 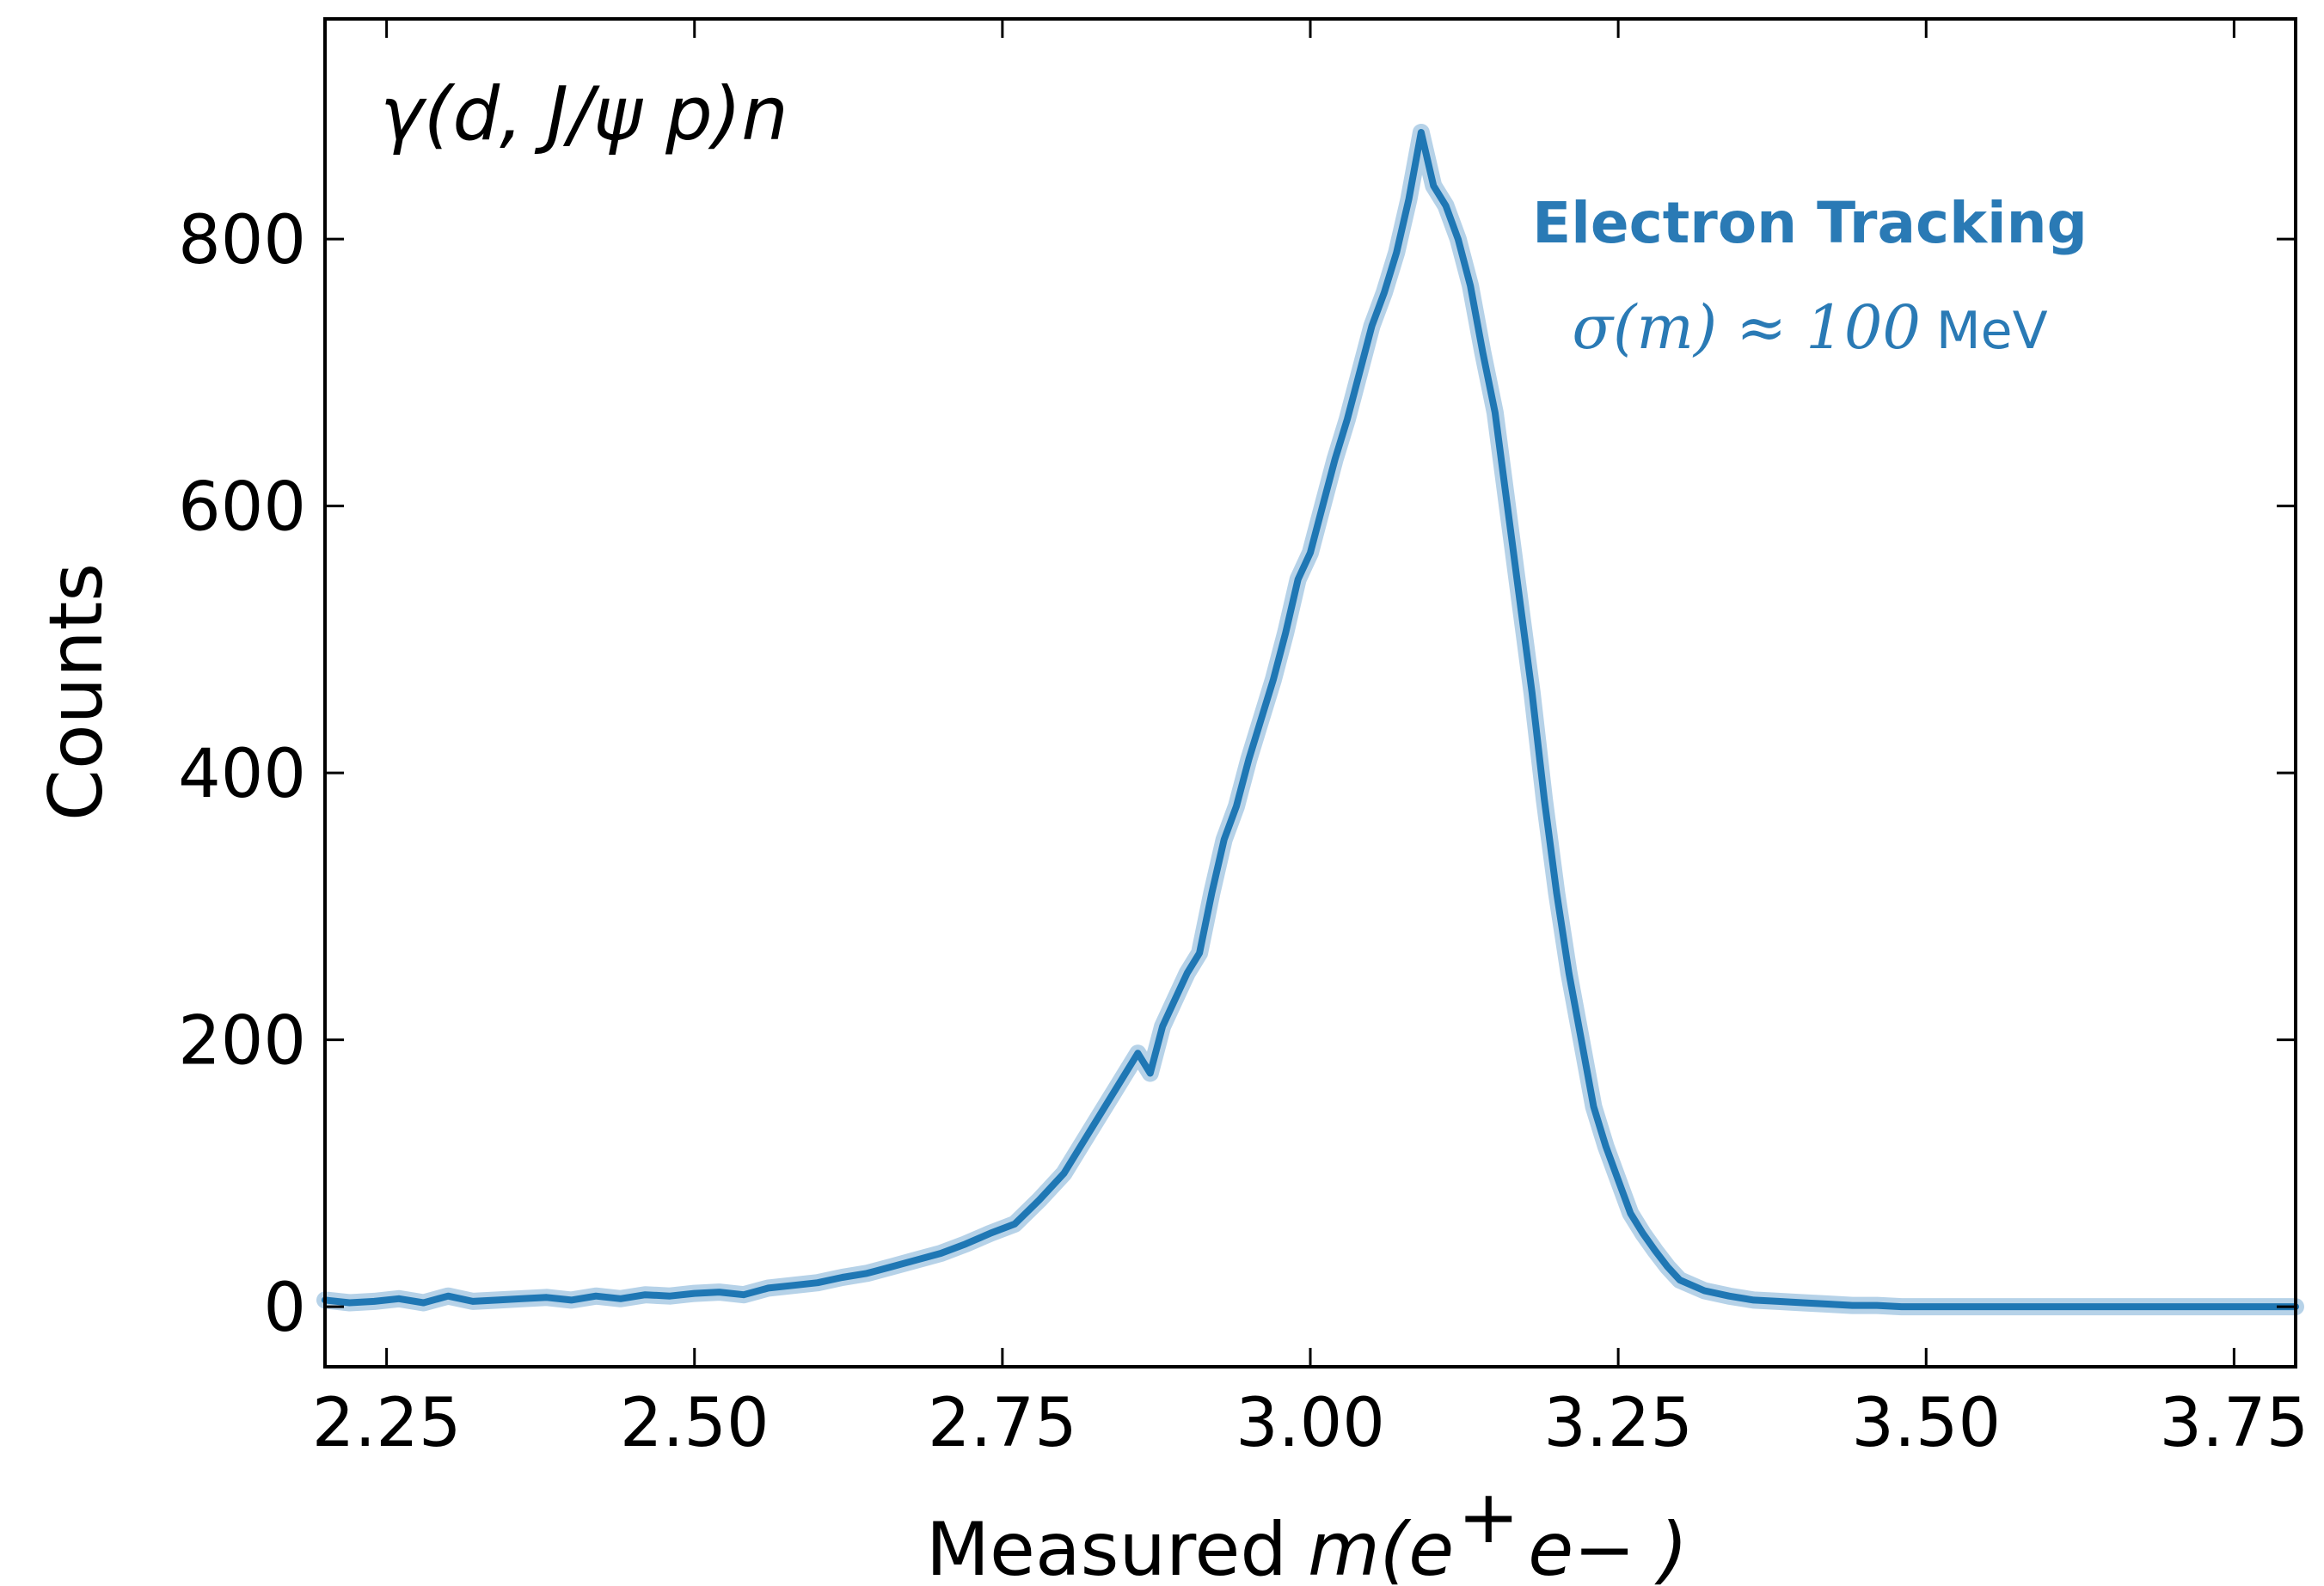 What do you see at coordinates (387, 1423) in the screenshot?
I see `x-tick-label: 2.25` at bounding box center [387, 1423].